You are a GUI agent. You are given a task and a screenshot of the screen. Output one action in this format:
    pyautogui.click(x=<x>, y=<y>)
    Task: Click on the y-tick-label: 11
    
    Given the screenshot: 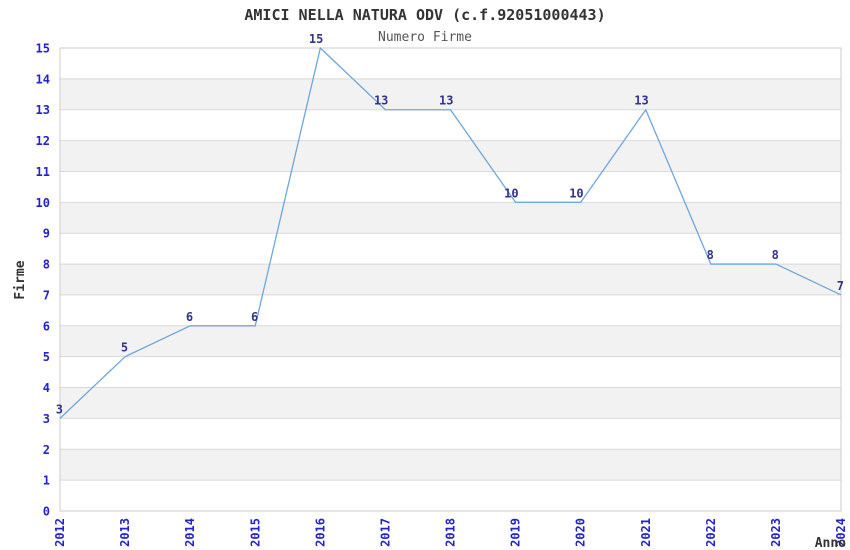 What is the action you would take?
    pyautogui.click(x=43, y=172)
    